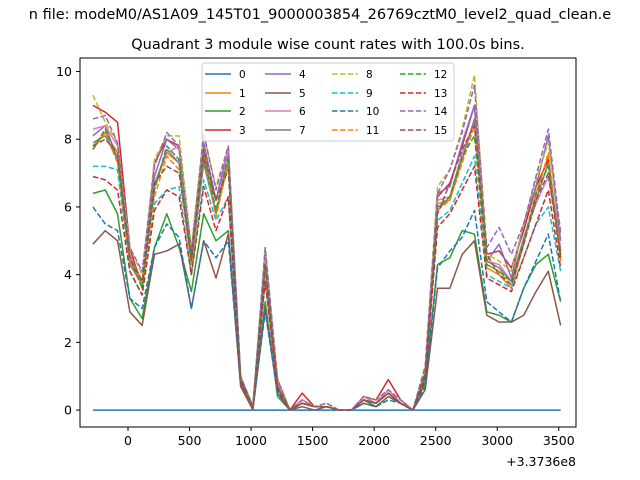  What do you see at coordinates (68, 241) in the screenshot?
I see `y-axis: 0 2 4 6 8 10` at bounding box center [68, 241].